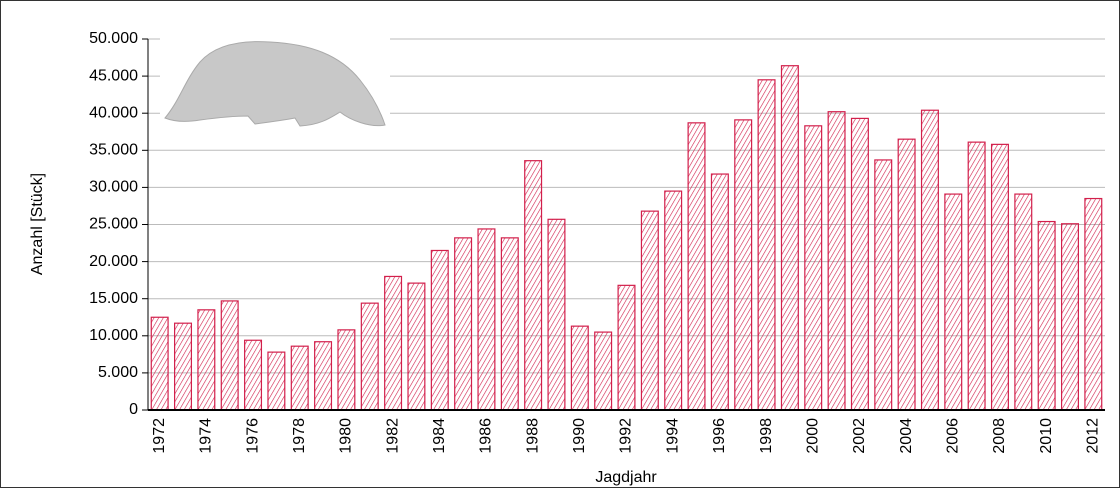 Image resolution: width=1120 pixels, height=493 pixels. I want to click on y-tick-label: 25.000, so click(113, 224).